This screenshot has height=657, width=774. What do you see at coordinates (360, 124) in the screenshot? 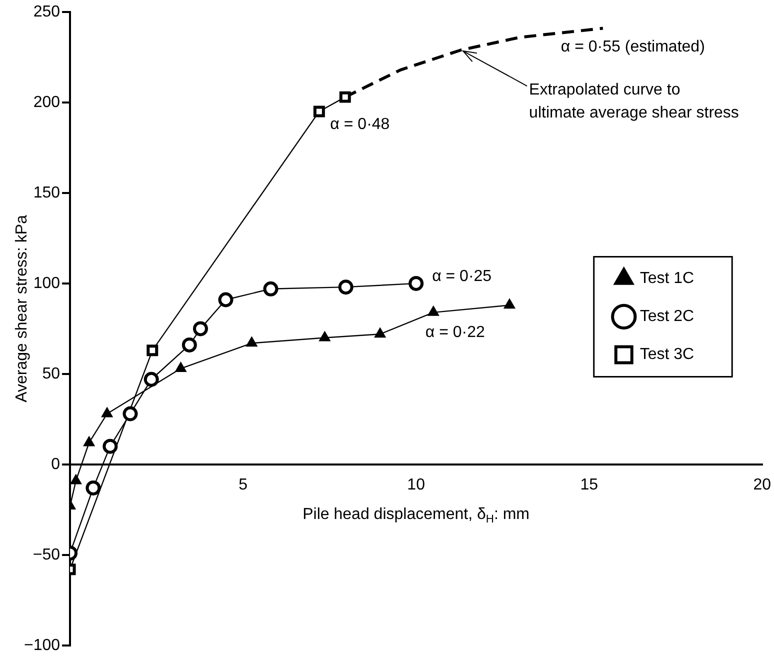
I see `annotation: α = 0·48` at bounding box center [360, 124].